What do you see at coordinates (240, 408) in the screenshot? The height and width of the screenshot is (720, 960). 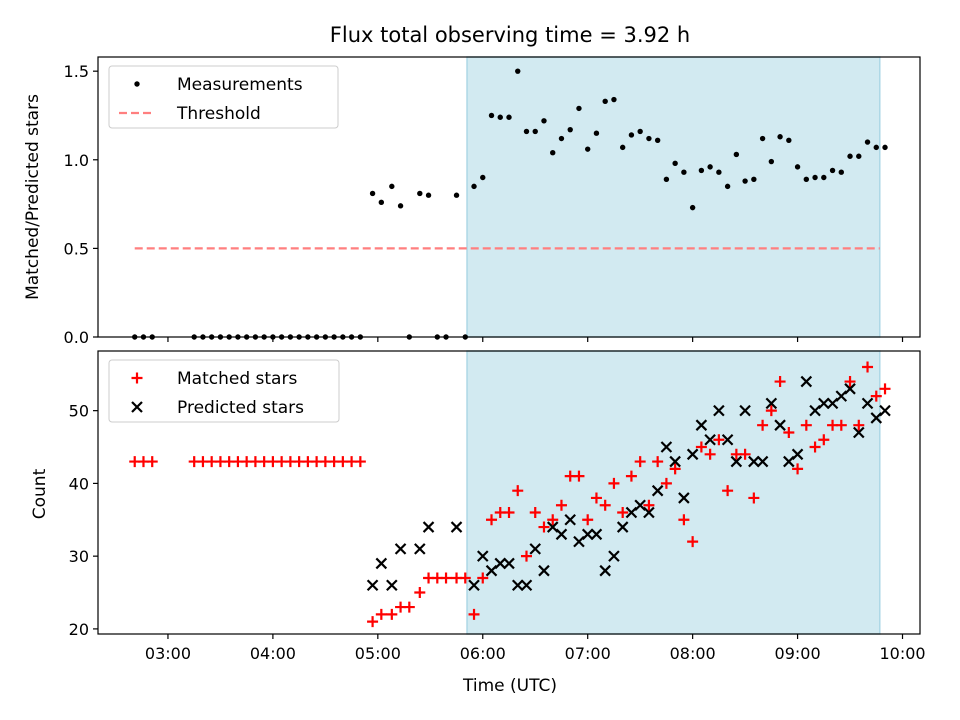 I see `legend-label: Predicted stars` at bounding box center [240, 408].